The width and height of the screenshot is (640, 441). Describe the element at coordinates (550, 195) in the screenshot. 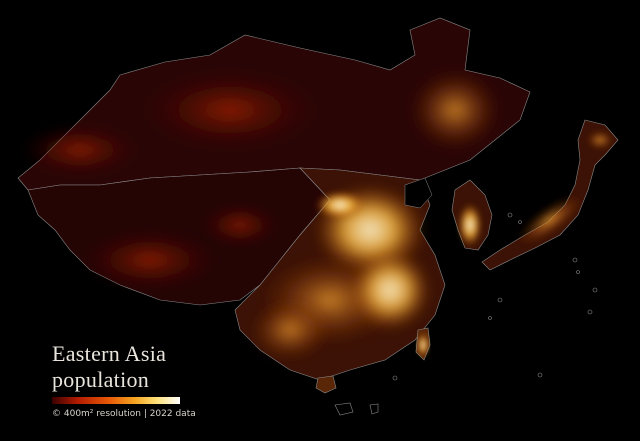

I see `japan-region` at that location.